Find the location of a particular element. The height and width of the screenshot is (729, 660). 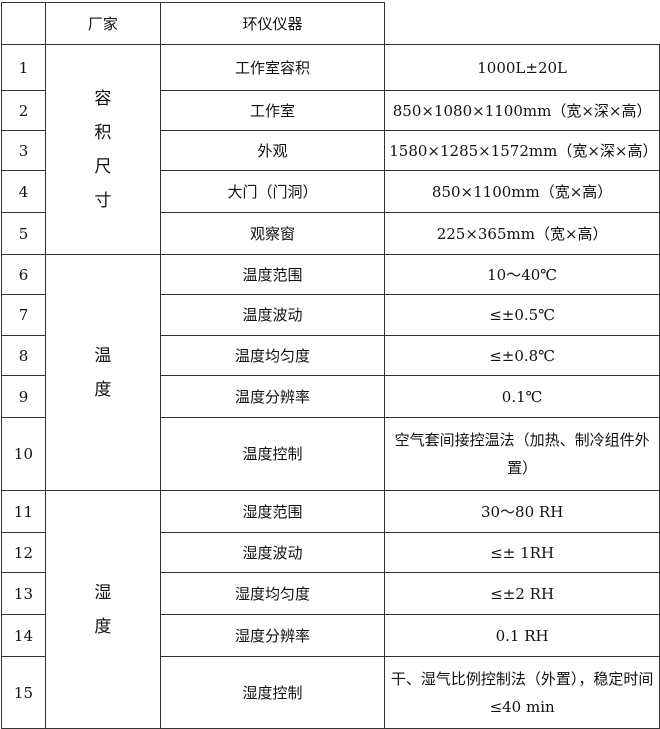

row-number: 4 is located at coordinates (23, 191).